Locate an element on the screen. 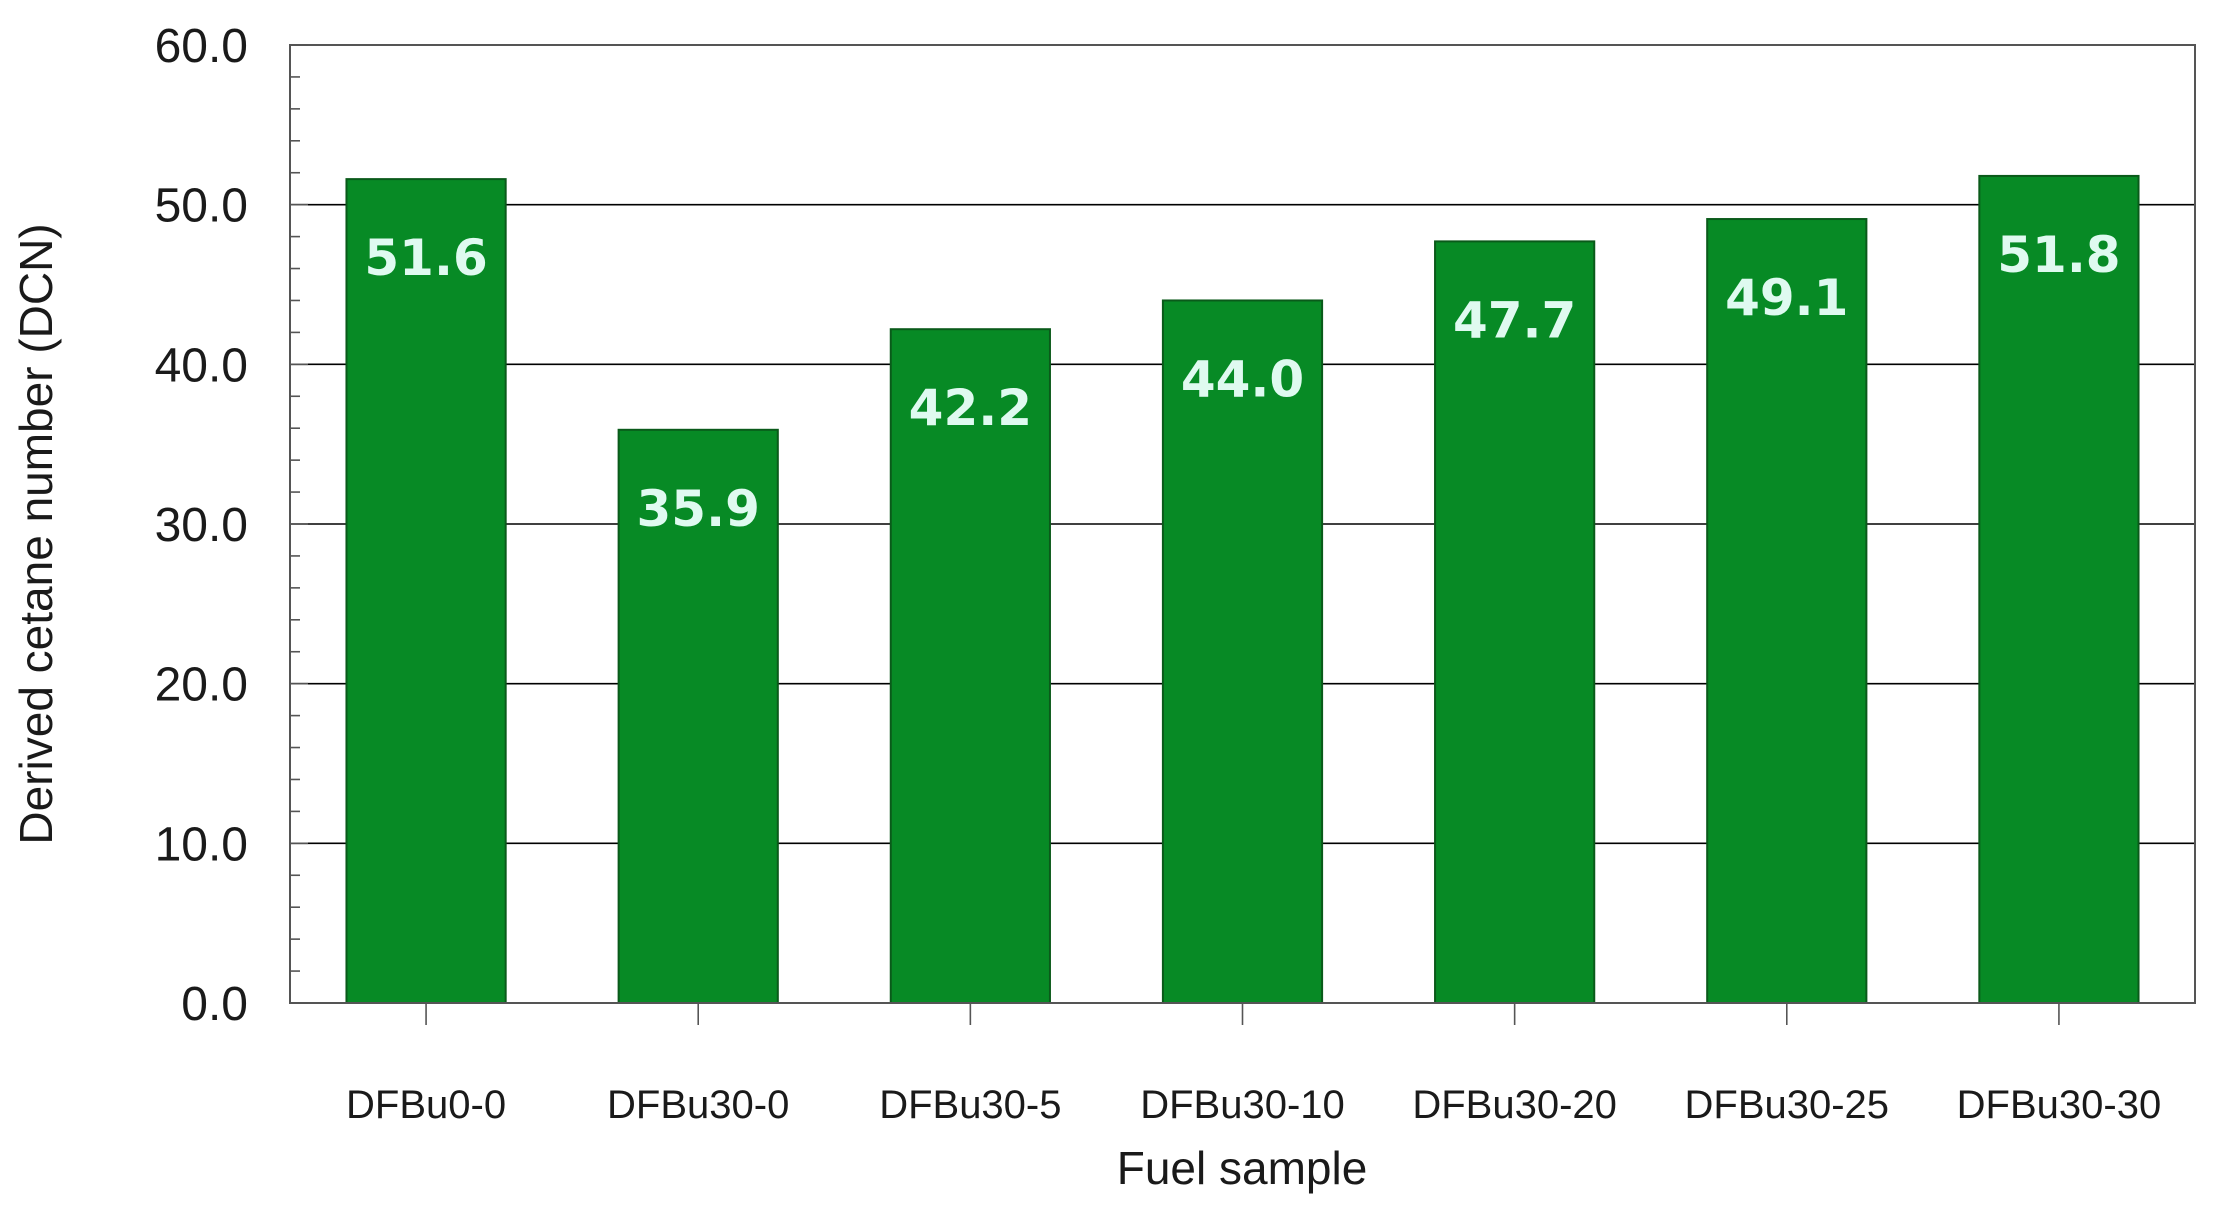 The image size is (2217, 1218). y-tick-label: 60.0 is located at coordinates (201, 46).